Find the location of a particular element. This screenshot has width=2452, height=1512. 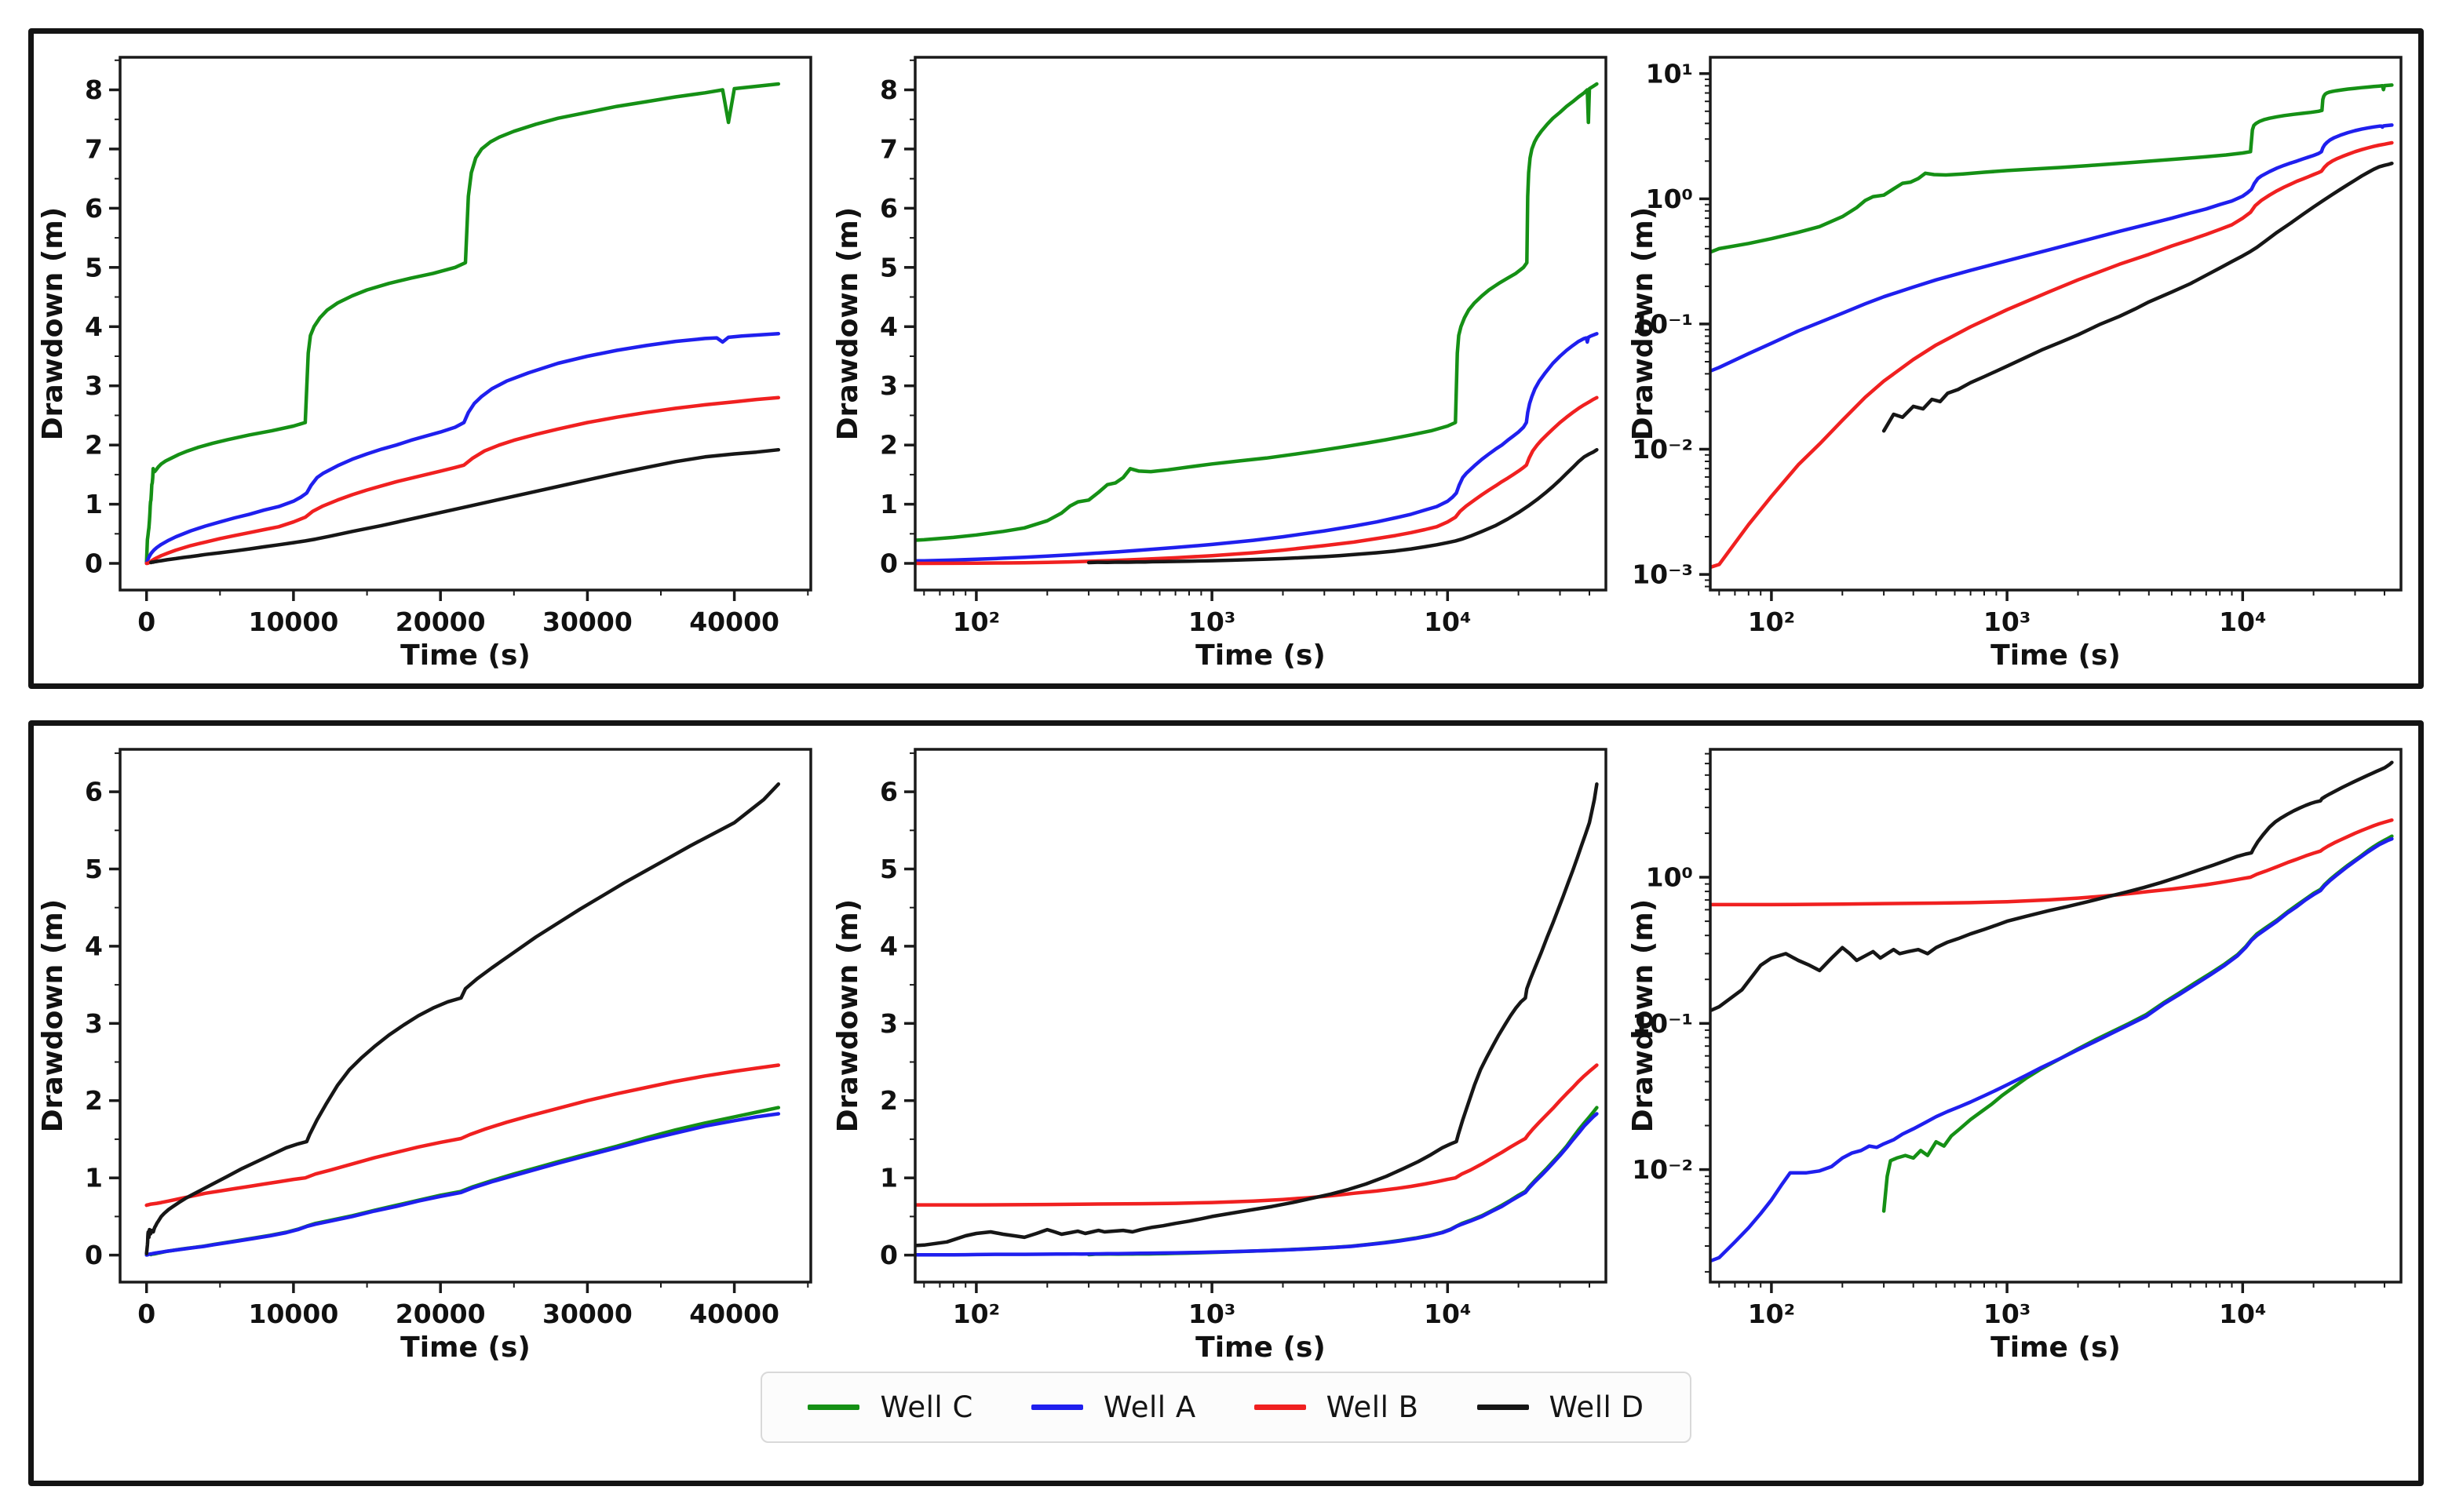

chart-bottom-semilog: 10² 10³ 10⁴ 0 1 2 3 4 5 6 Time (s) Drawdown (m) is located at coordinates (1220, 1055).